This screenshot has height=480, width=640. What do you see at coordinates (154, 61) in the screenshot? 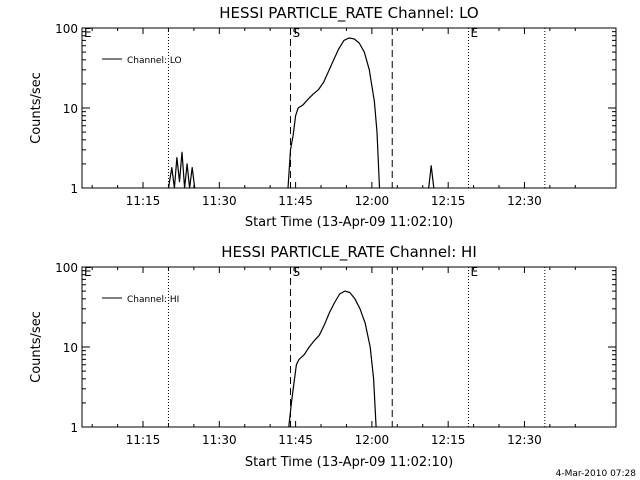
I see `legend-label: Channel: LO` at bounding box center [154, 61].